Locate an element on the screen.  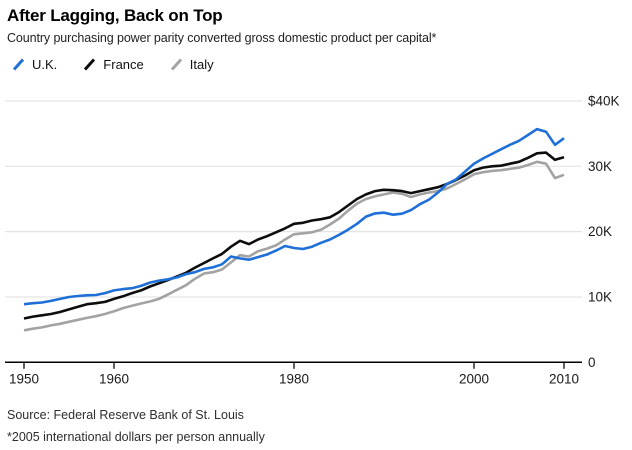
legend-label-italy: Italy is located at coordinates (201, 64).